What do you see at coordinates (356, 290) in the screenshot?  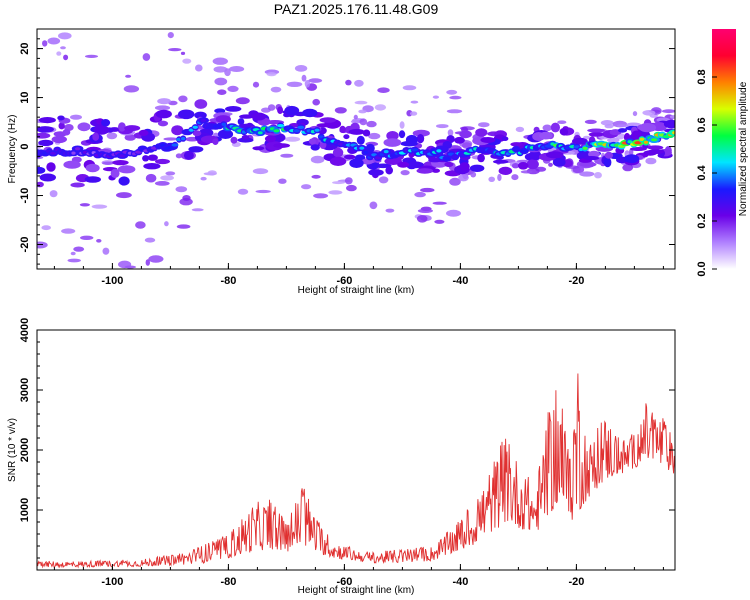 I see `spectrogram-x-label: Height of straight line (km)` at bounding box center [356, 290].